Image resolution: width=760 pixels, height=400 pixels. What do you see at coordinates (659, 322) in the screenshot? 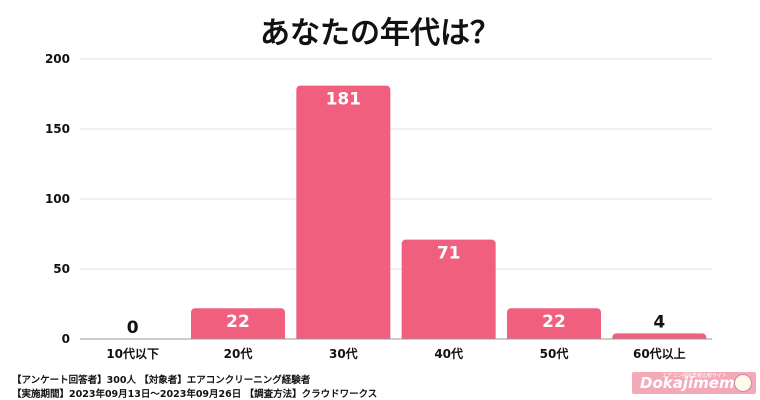
I see `value-label: 4` at bounding box center [659, 322].